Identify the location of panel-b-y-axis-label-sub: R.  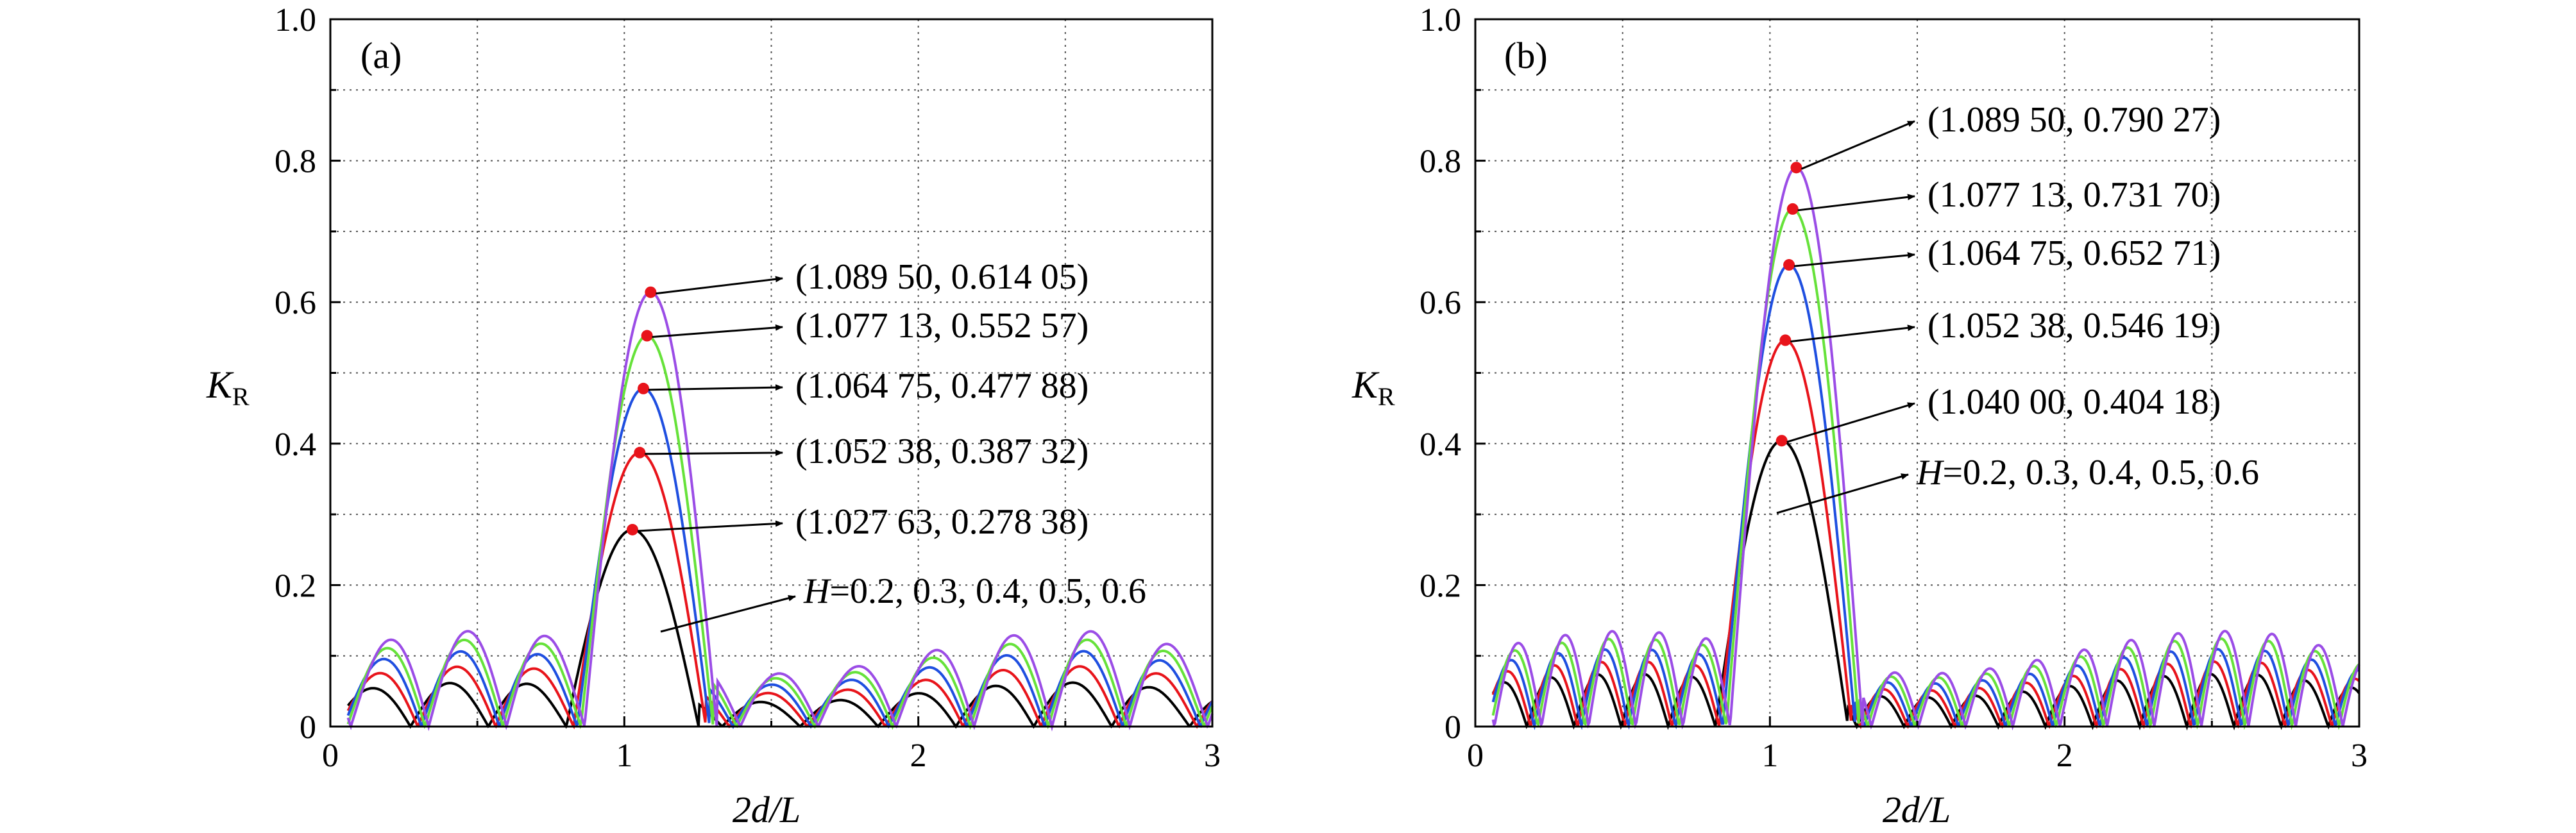
(1386, 396).